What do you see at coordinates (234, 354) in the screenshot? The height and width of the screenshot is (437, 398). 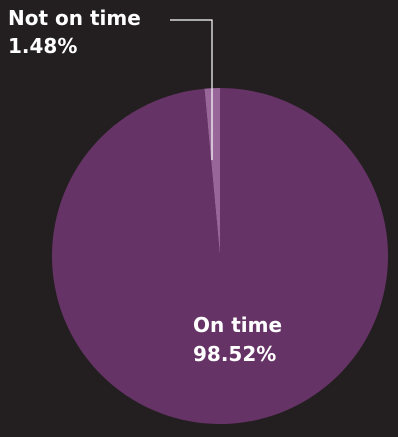 I see `value-on-time: 98.52%` at bounding box center [234, 354].